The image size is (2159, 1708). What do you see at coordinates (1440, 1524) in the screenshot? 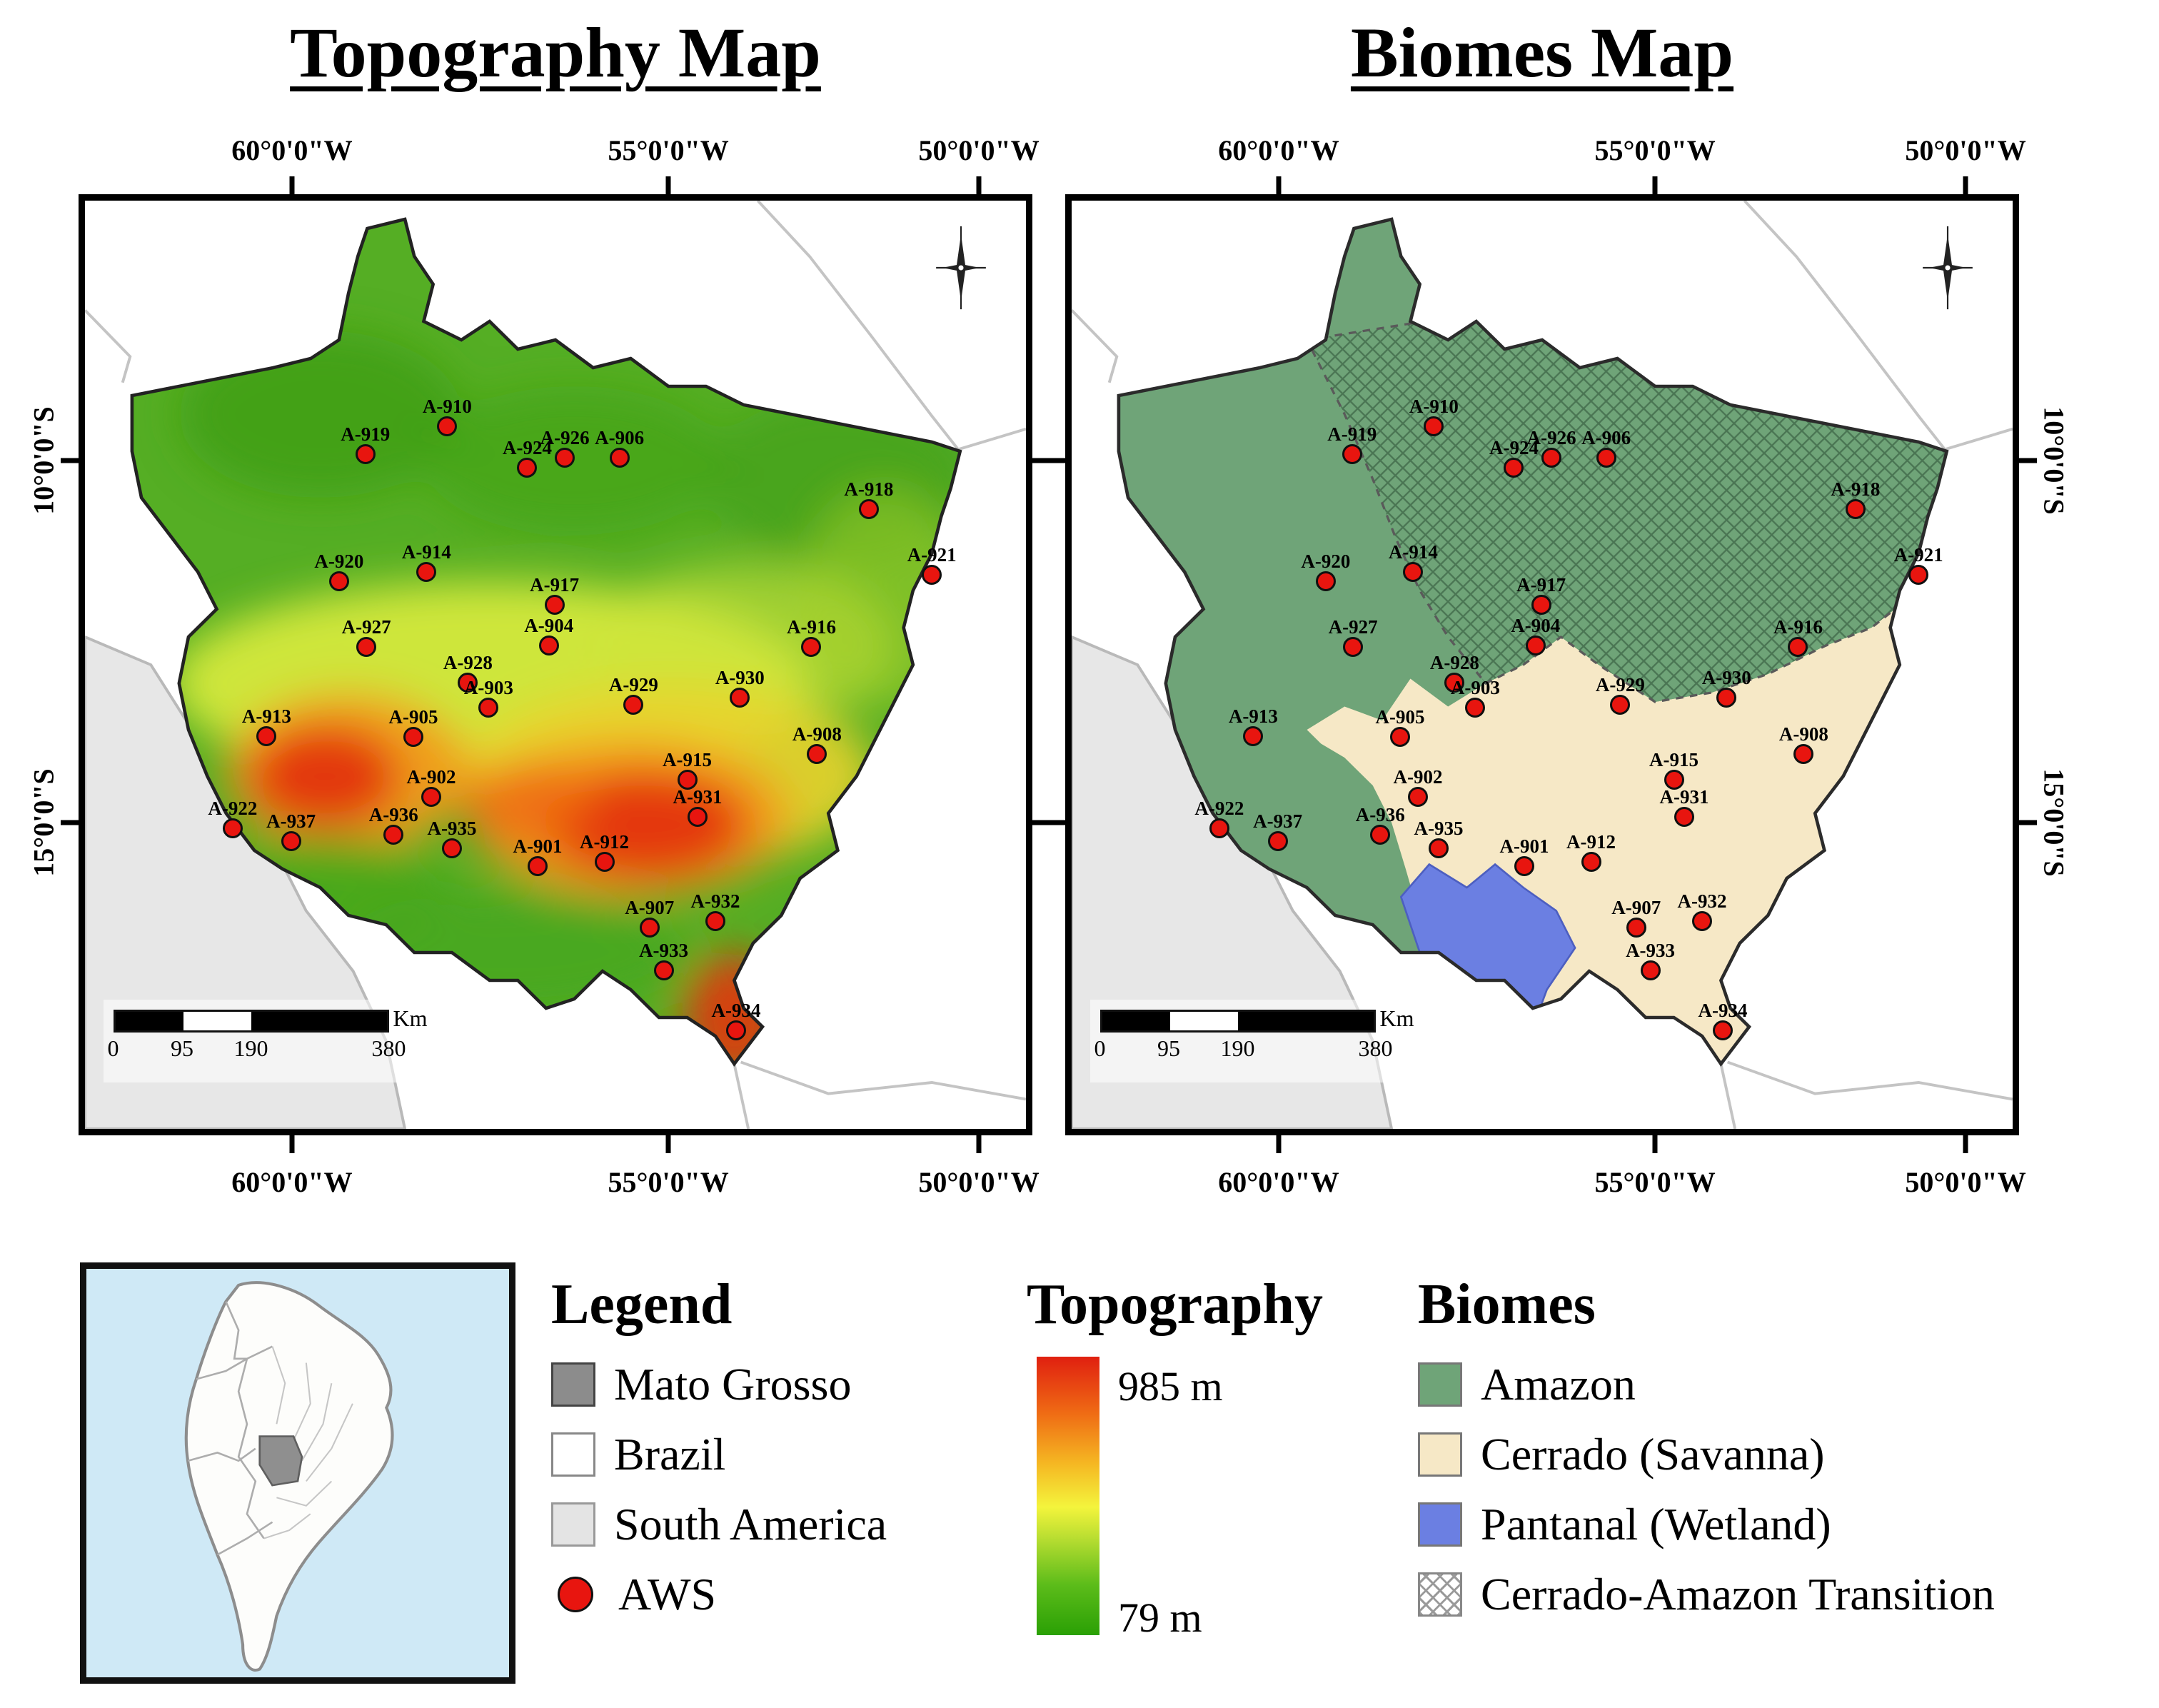
I see `pantanal-swatch` at bounding box center [1440, 1524].